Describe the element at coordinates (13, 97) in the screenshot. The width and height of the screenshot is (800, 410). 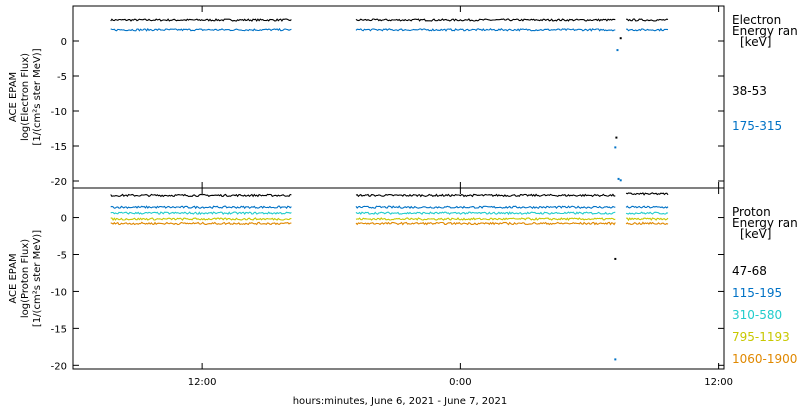
I see `y-axis-label-electron: ACE EPAM` at that location.